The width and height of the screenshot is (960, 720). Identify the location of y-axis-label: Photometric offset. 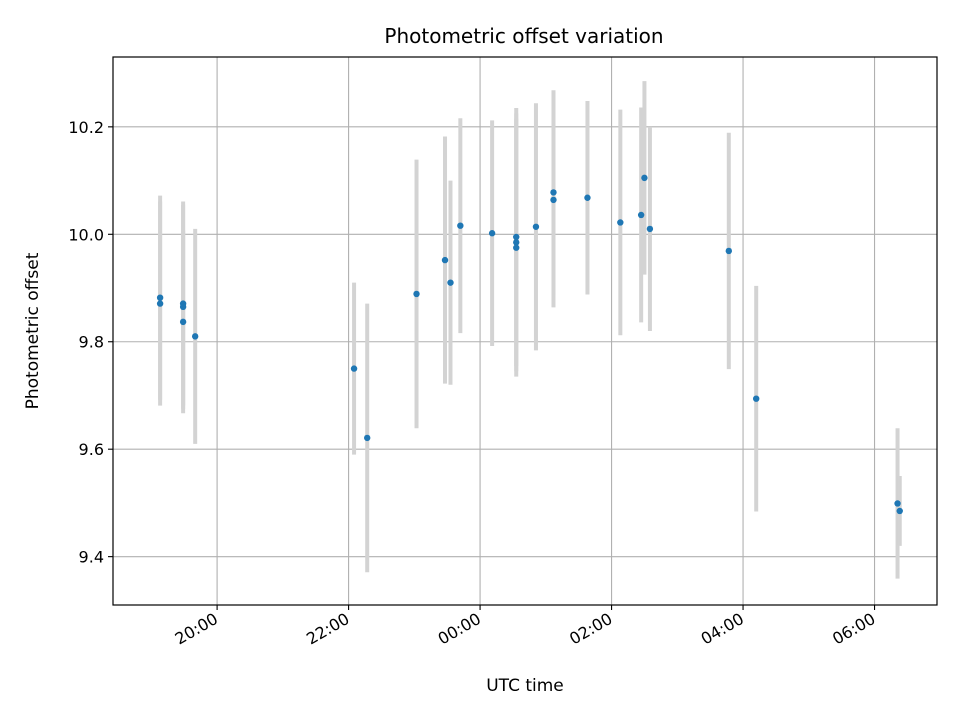
(33, 330).